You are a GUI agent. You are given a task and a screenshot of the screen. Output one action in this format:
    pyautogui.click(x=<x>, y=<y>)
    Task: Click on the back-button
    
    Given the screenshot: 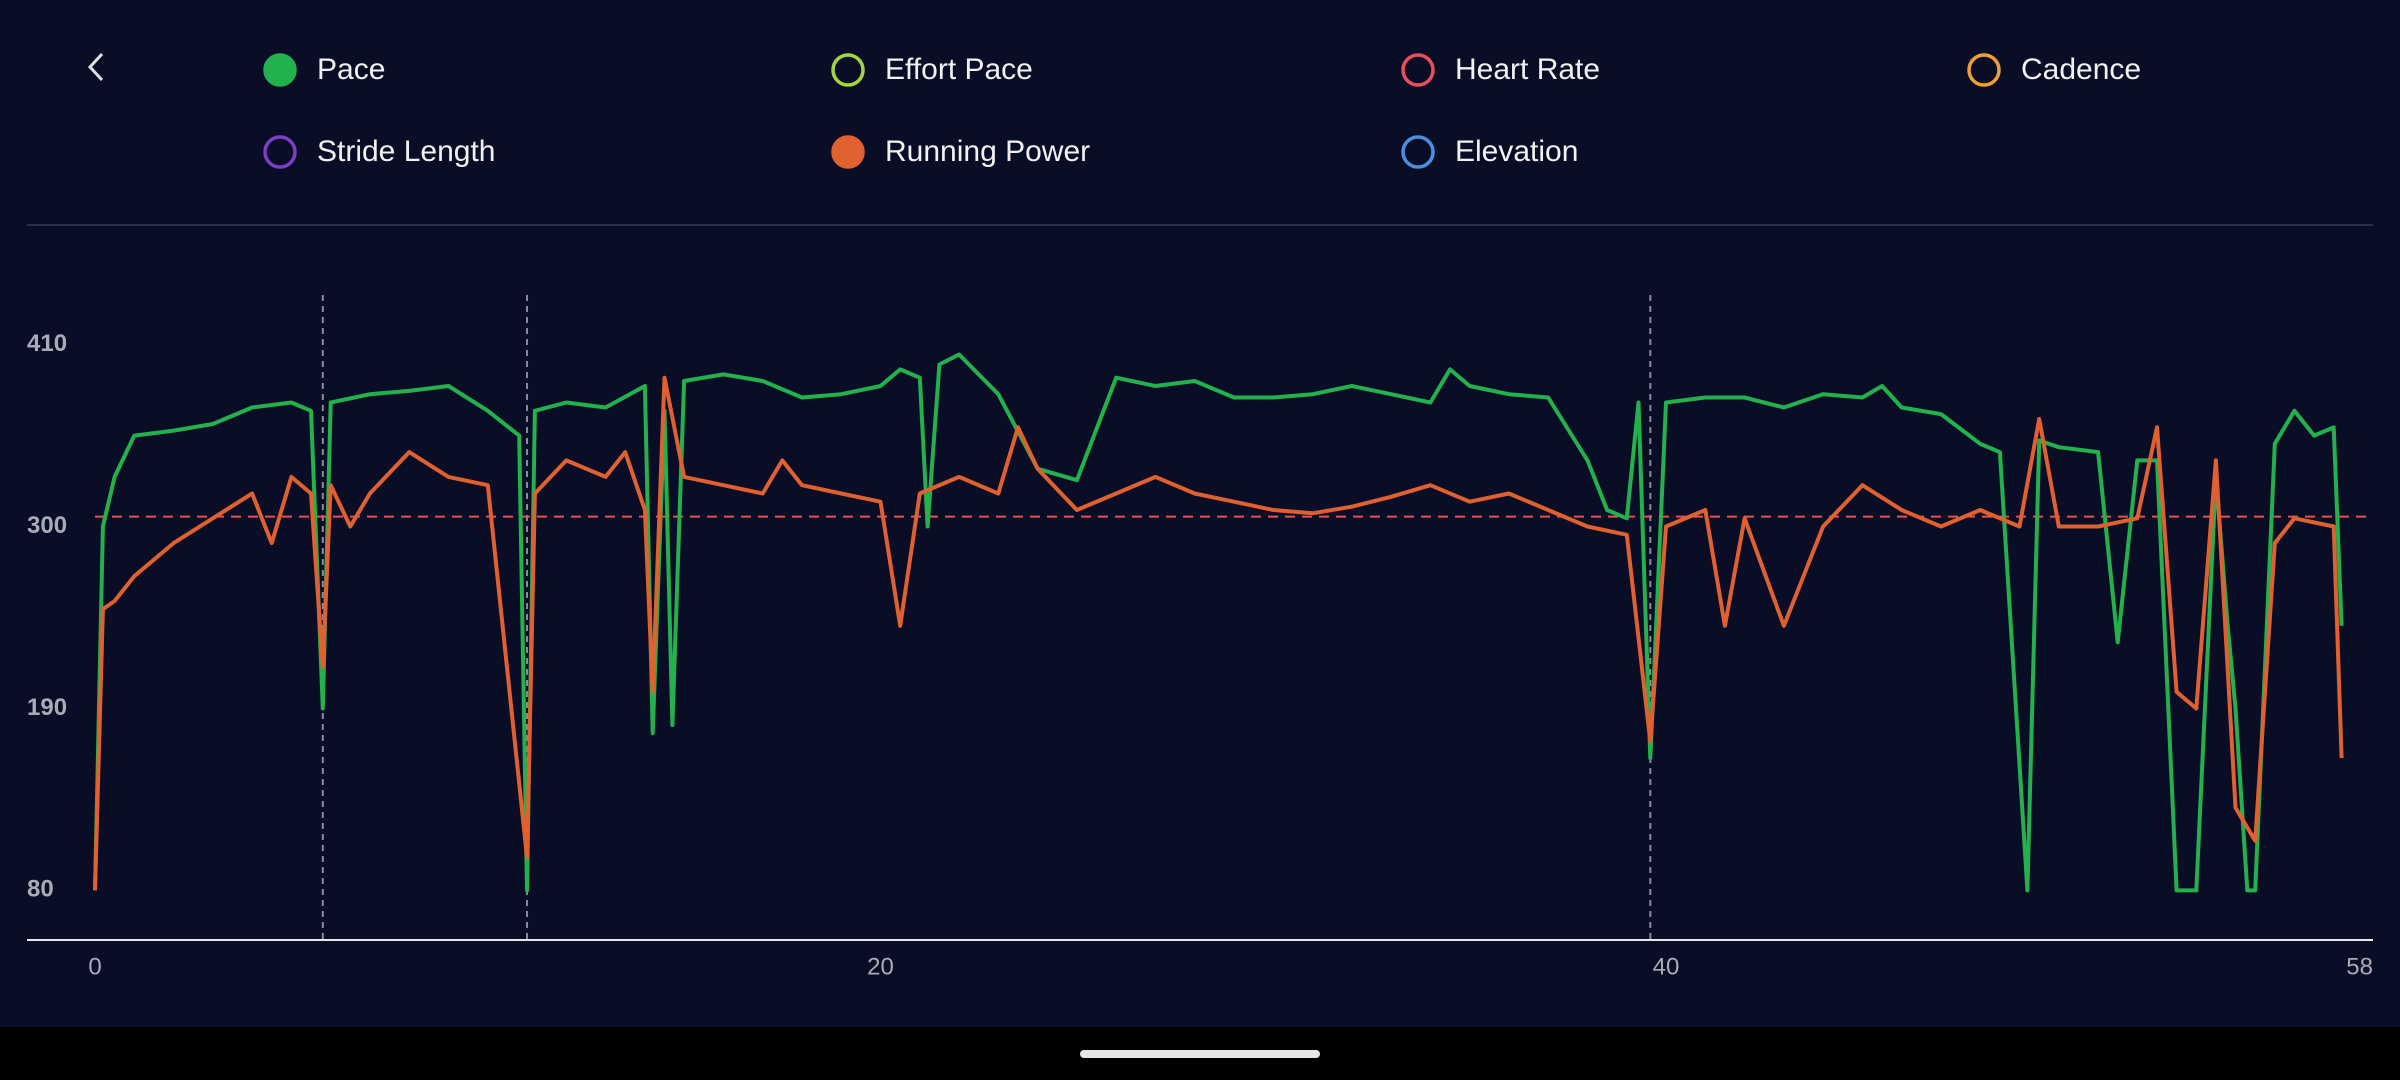 What is the action you would take?
    pyautogui.click(x=95, y=67)
    